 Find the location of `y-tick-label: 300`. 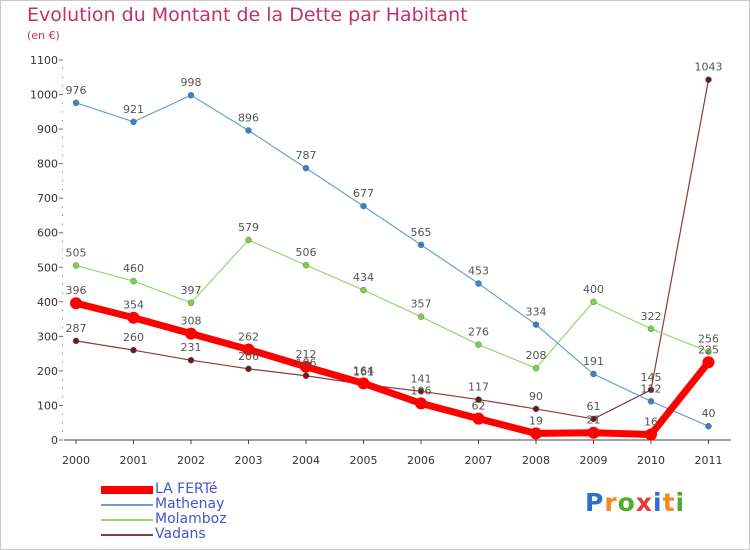

y-tick-label: 300 is located at coordinates (47, 336).